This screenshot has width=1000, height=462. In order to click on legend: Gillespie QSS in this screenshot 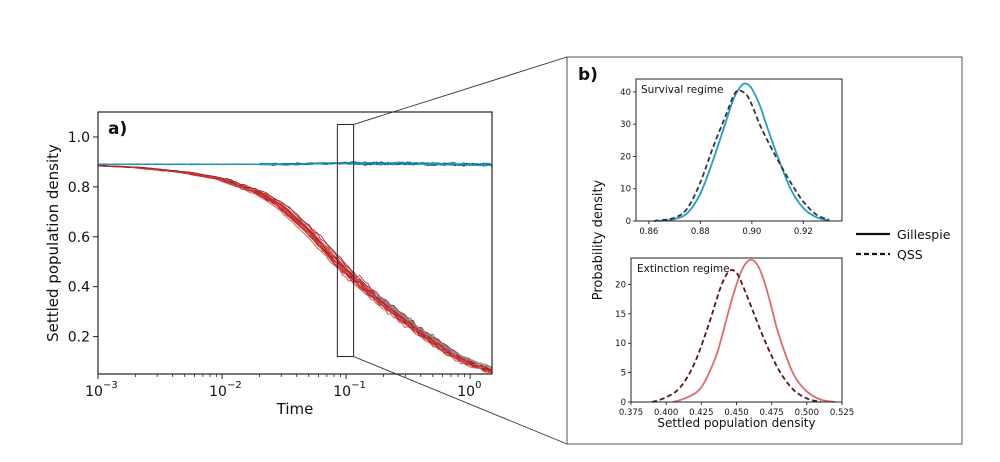, I will do `click(903, 244)`.